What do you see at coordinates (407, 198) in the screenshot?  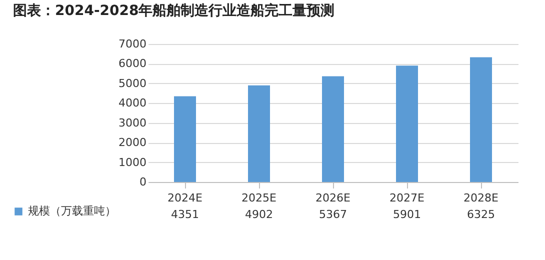 I see `x-tick-label: 2027E` at bounding box center [407, 198].